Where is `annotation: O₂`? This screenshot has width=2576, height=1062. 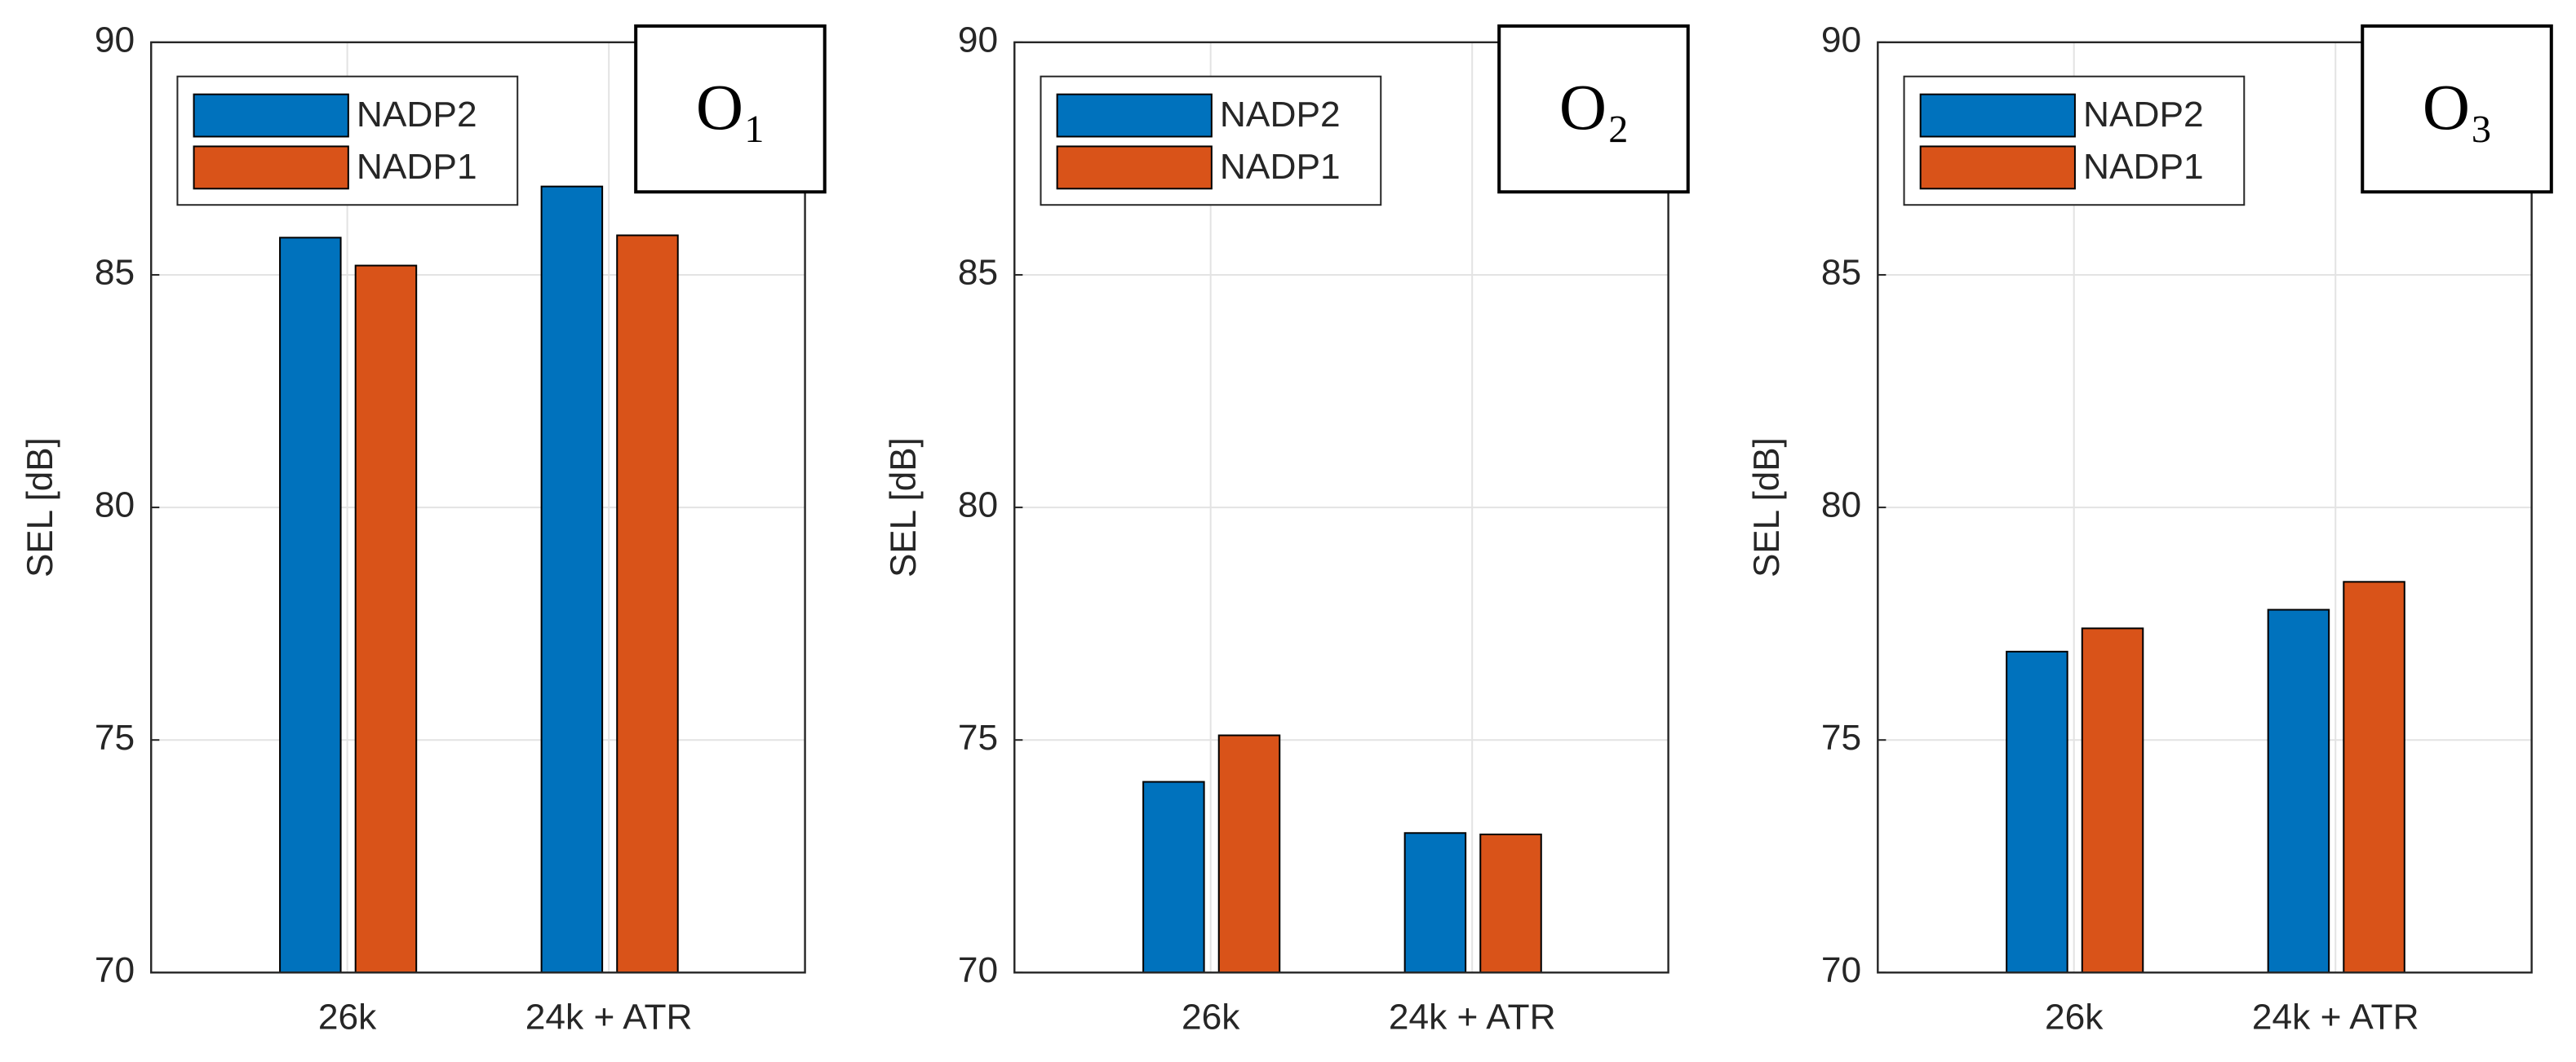
annotation: O₂ is located at coordinates (1594, 108).